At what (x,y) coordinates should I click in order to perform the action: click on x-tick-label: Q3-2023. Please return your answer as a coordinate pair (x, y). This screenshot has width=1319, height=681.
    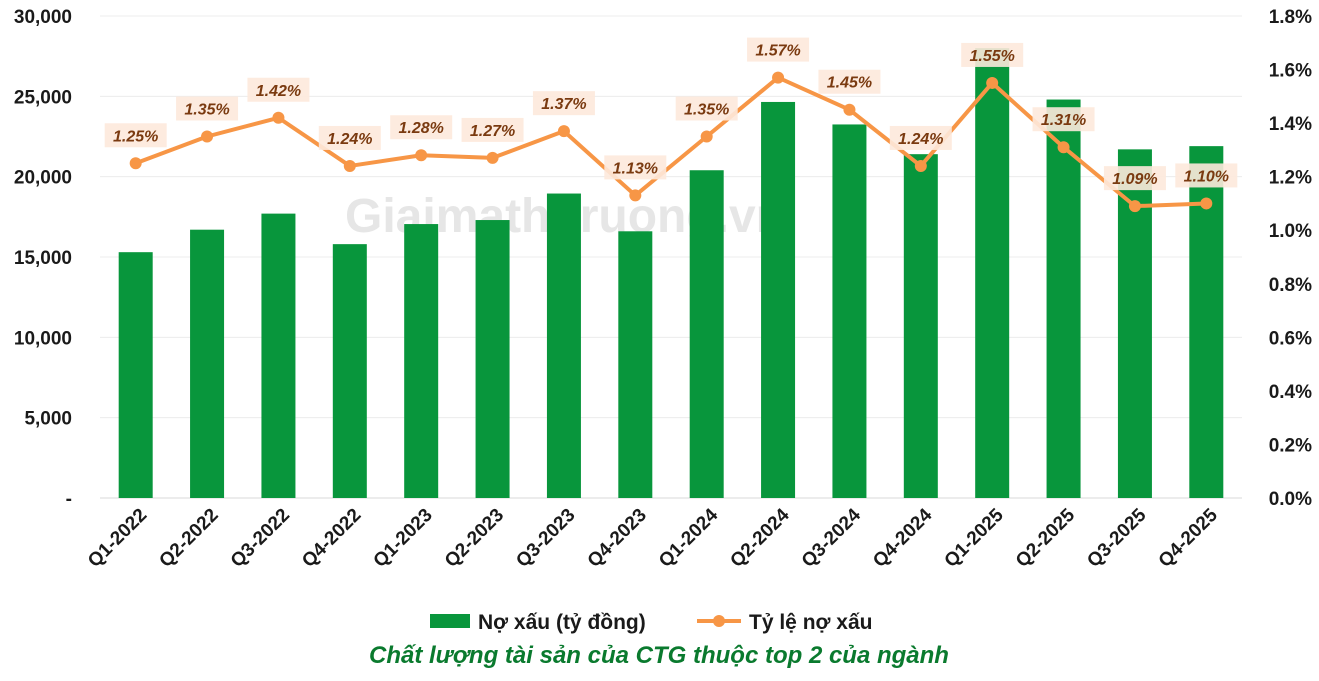
    Looking at the image, I should click on (545, 538).